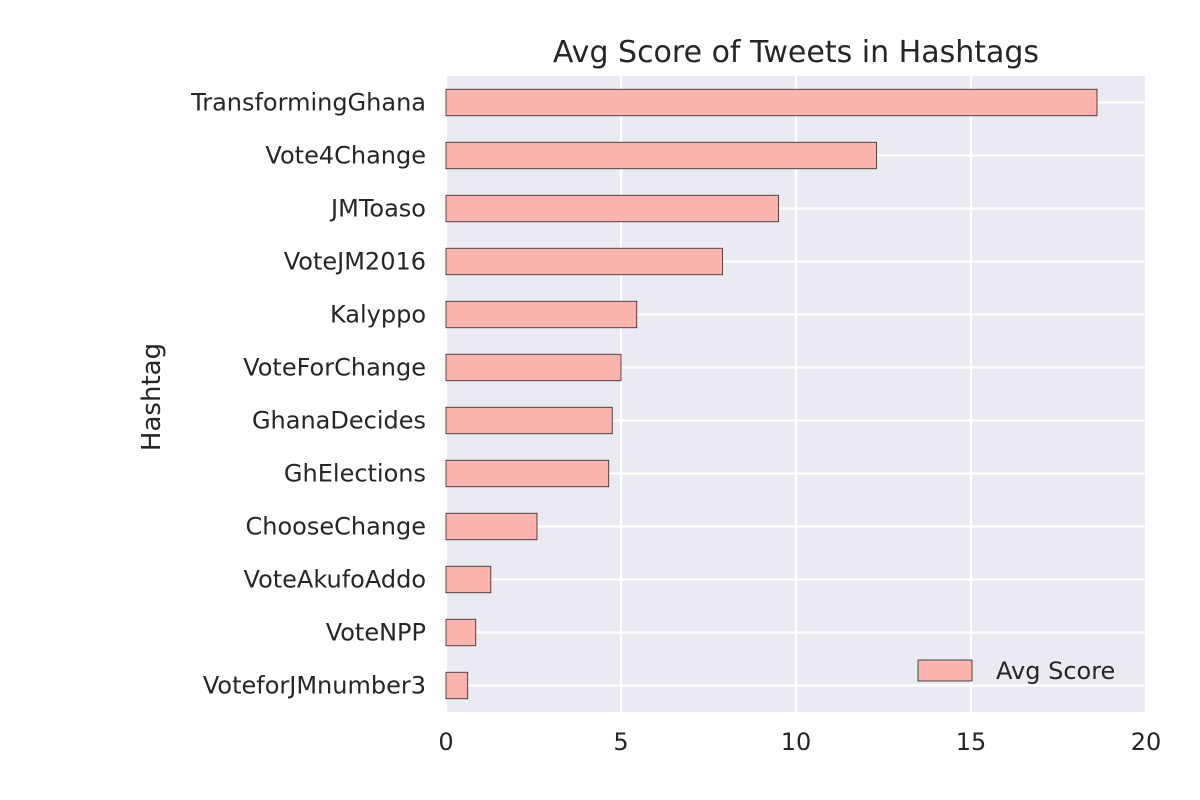  I want to click on y-tick-label: VoteforJMnumber3, so click(314, 686).